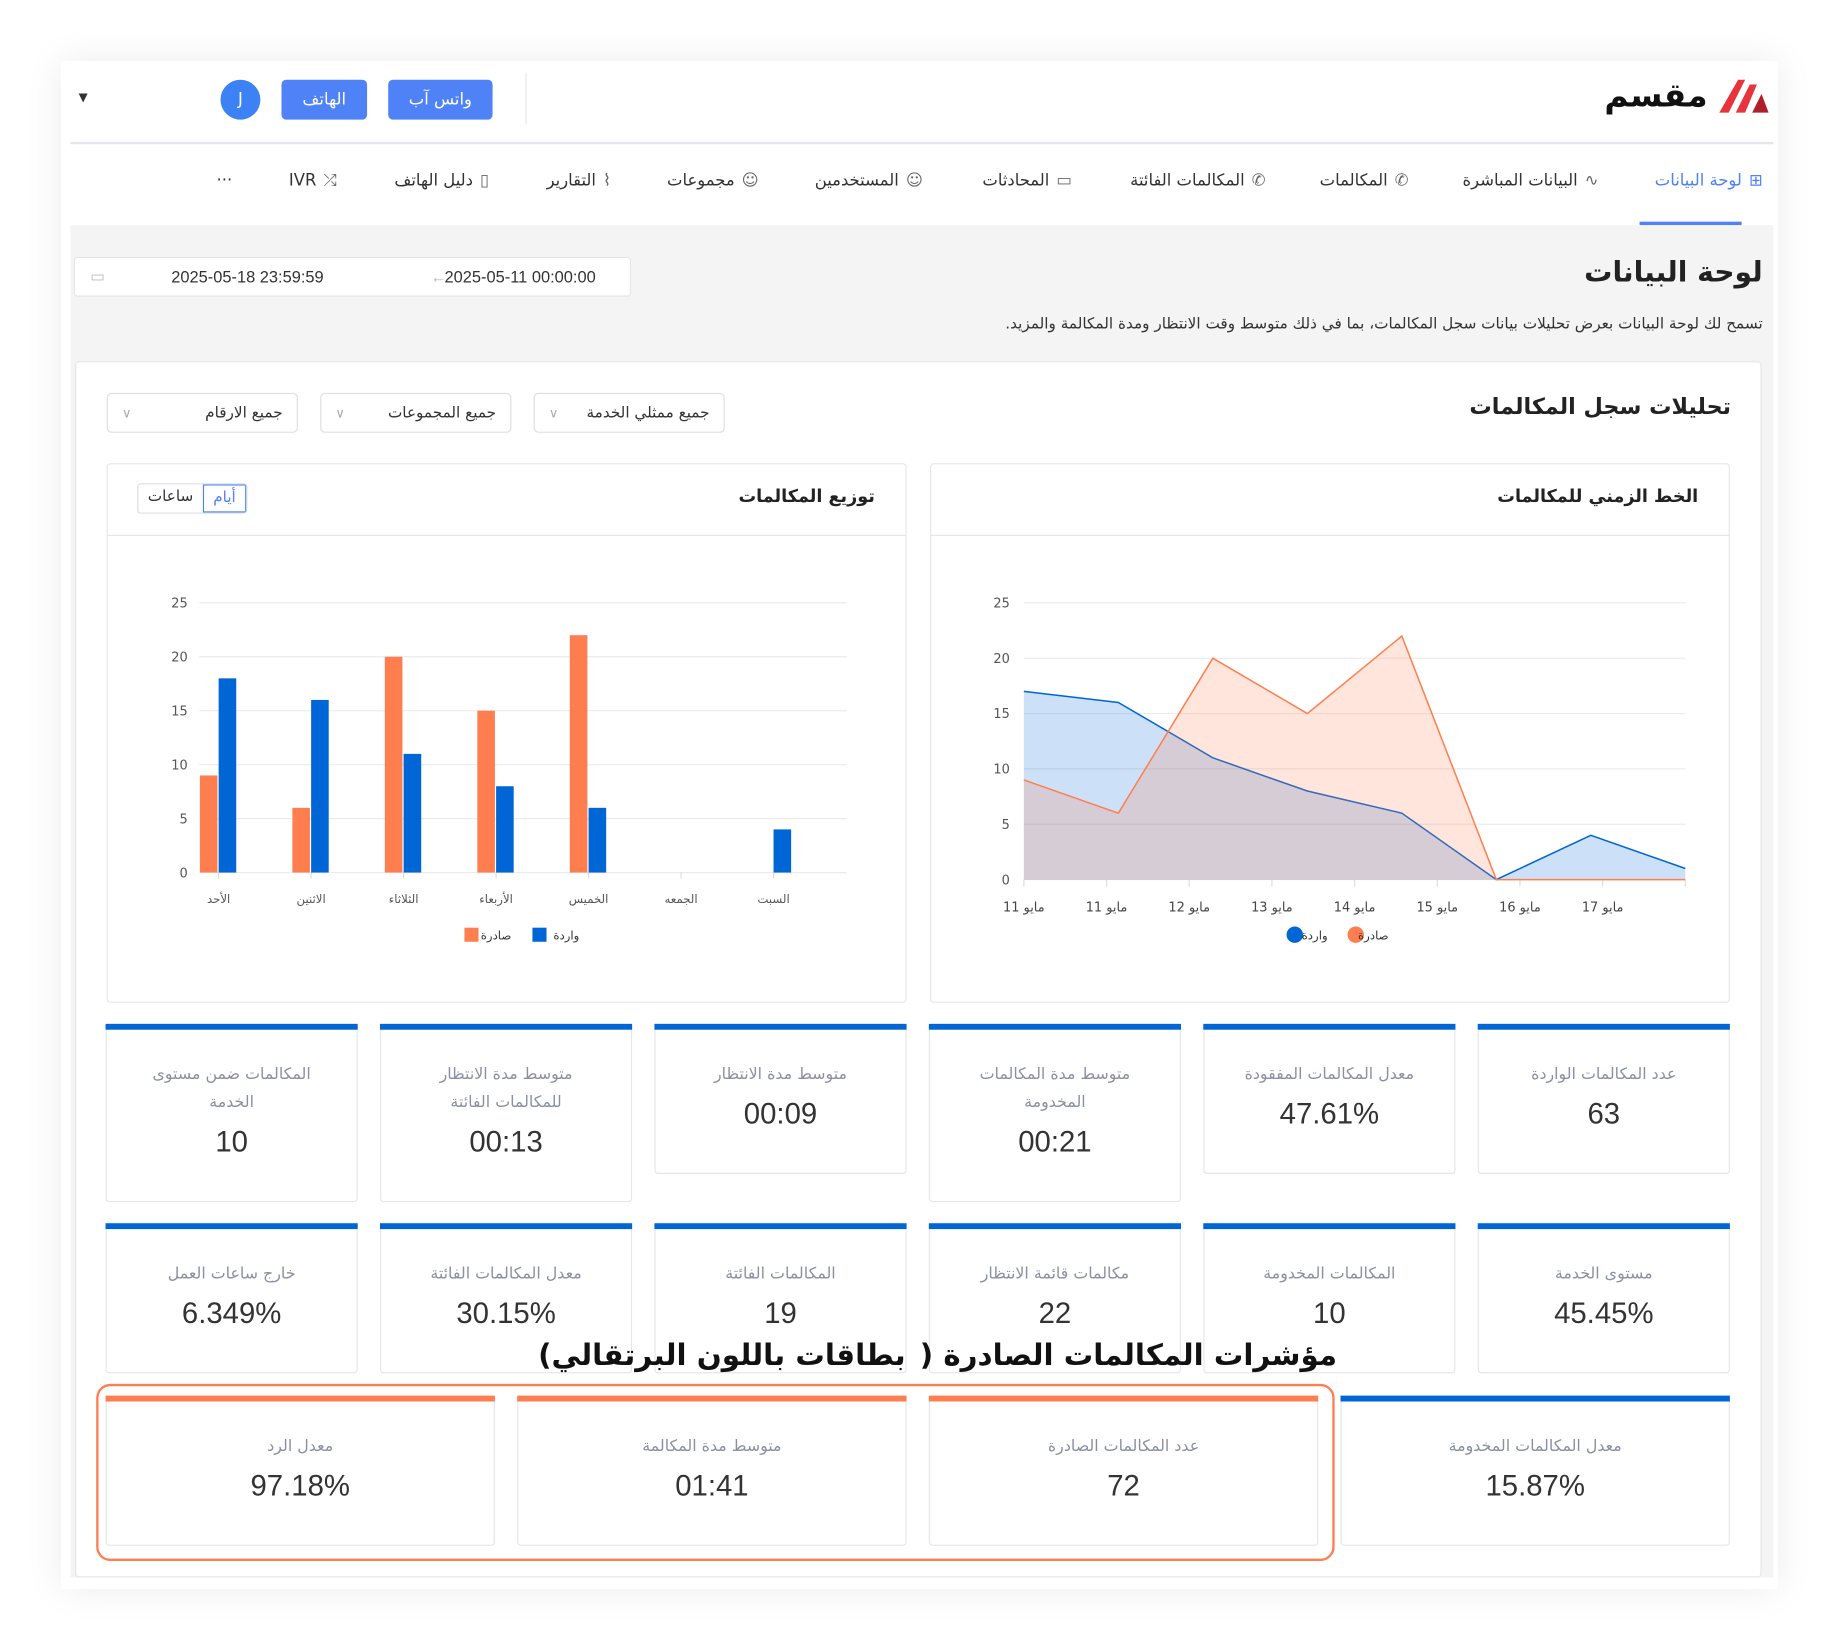  What do you see at coordinates (1001, 659) in the screenshot?
I see `y-tick-label: 20` at bounding box center [1001, 659].